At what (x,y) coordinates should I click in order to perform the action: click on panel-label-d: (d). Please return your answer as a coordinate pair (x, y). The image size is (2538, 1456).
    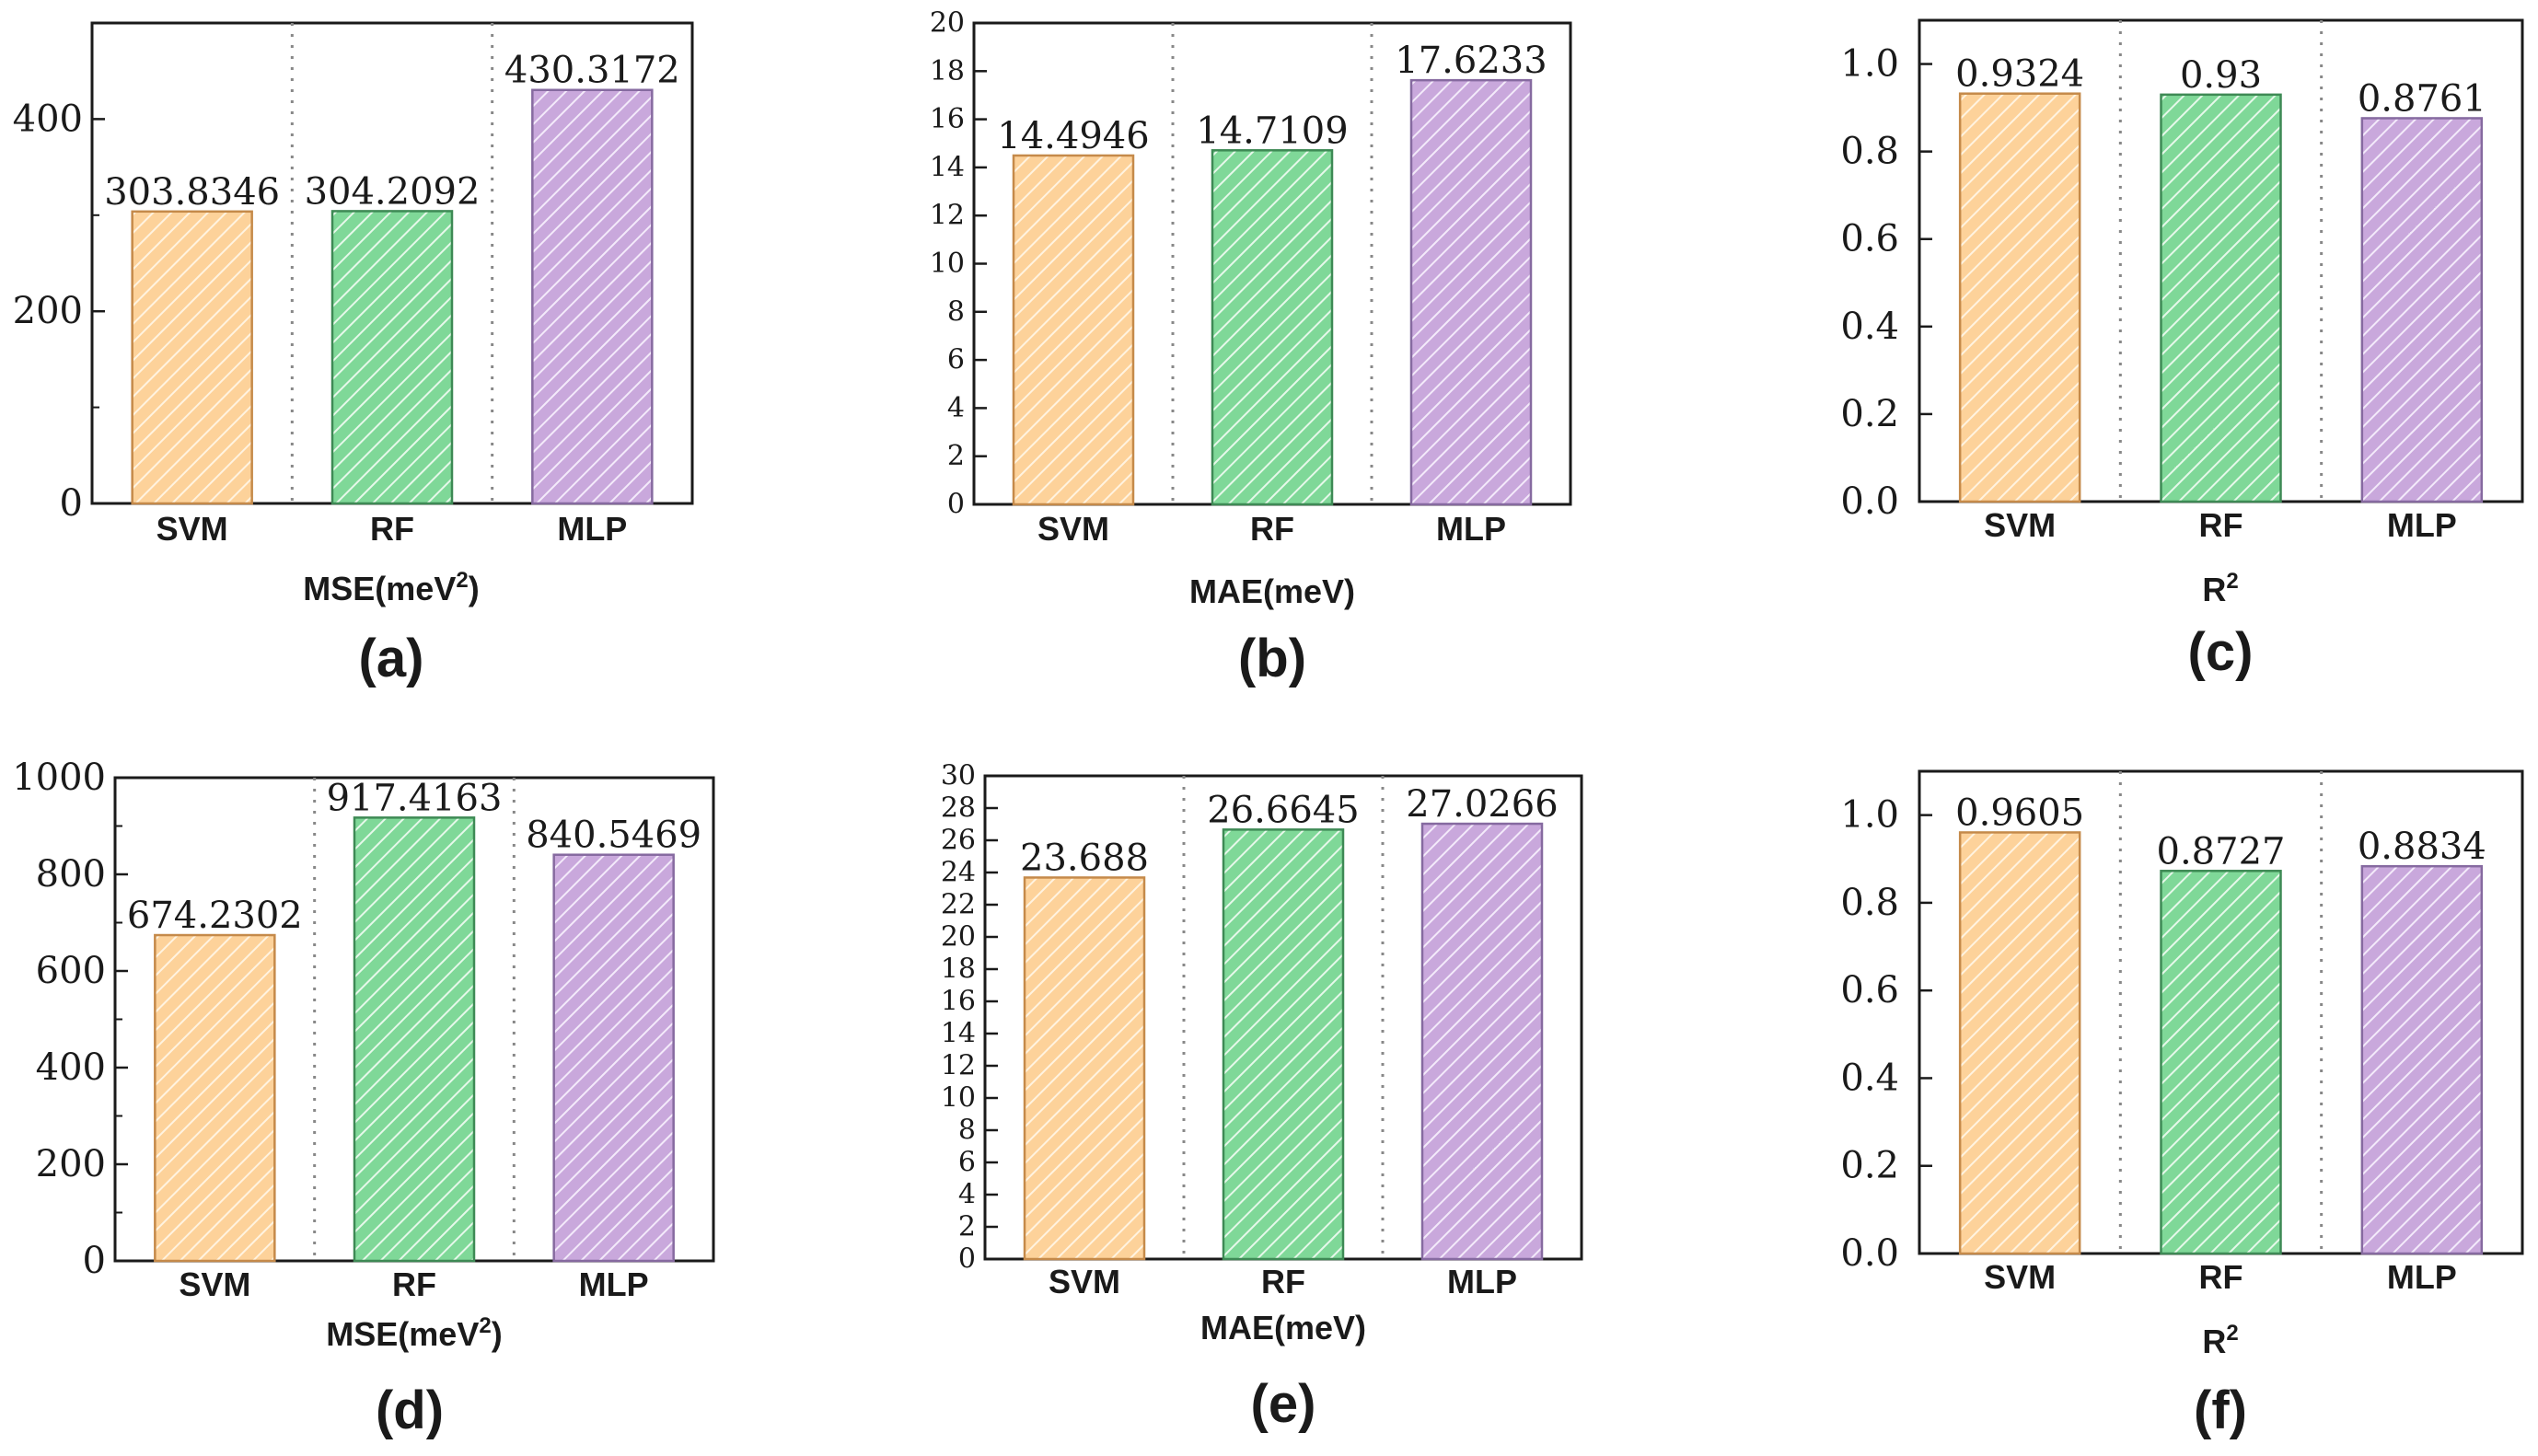
    Looking at the image, I should click on (410, 1410).